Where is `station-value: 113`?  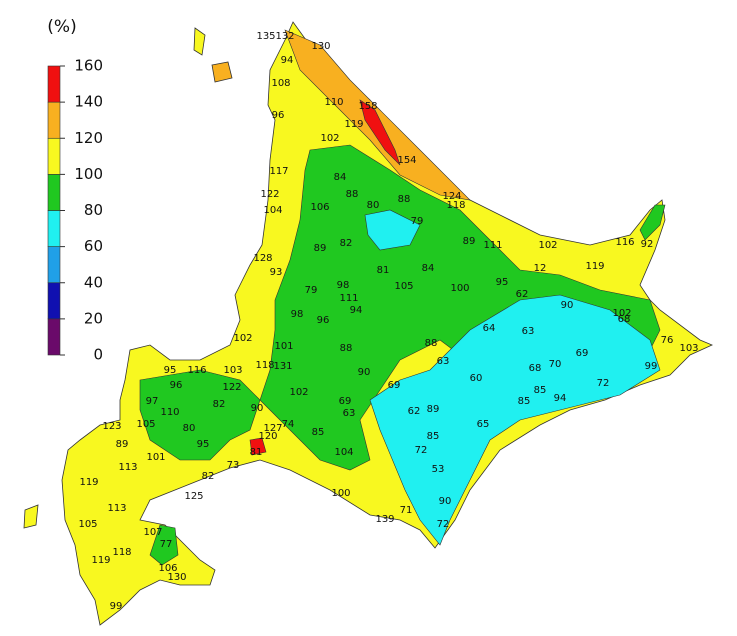
station-value: 113 is located at coordinates (116, 508).